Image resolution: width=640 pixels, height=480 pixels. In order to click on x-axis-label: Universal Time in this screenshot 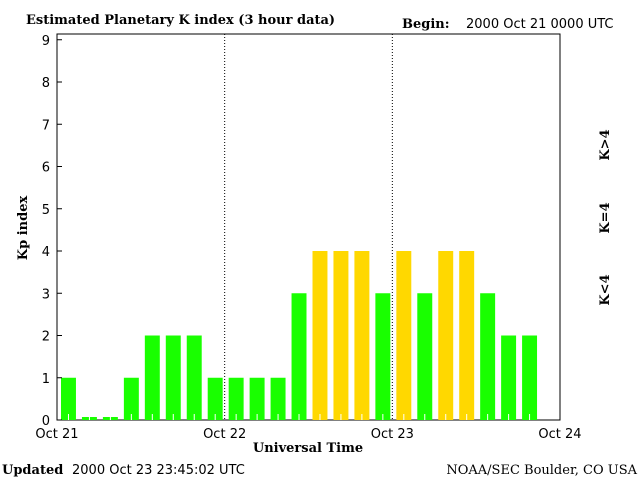, I will do `click(308, 448)`.